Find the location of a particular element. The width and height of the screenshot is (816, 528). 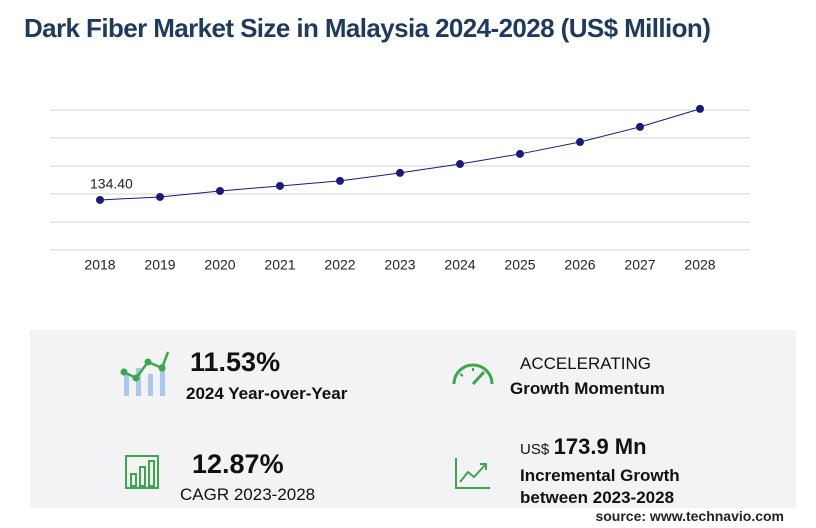

x-tick-label: 2028 is located at coordinates (699, 265).